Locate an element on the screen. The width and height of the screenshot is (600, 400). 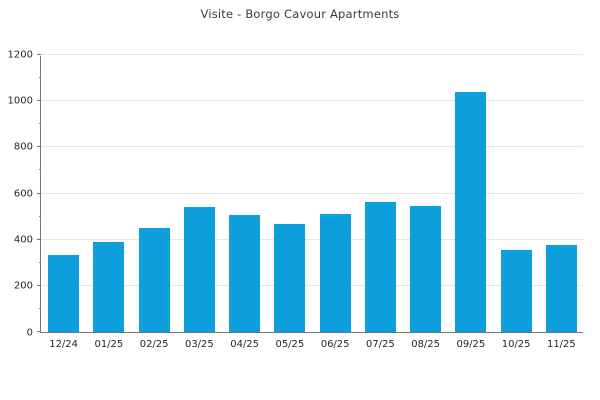
x-axis-tick-label: 02/25 is located at coordinates (154, 344).